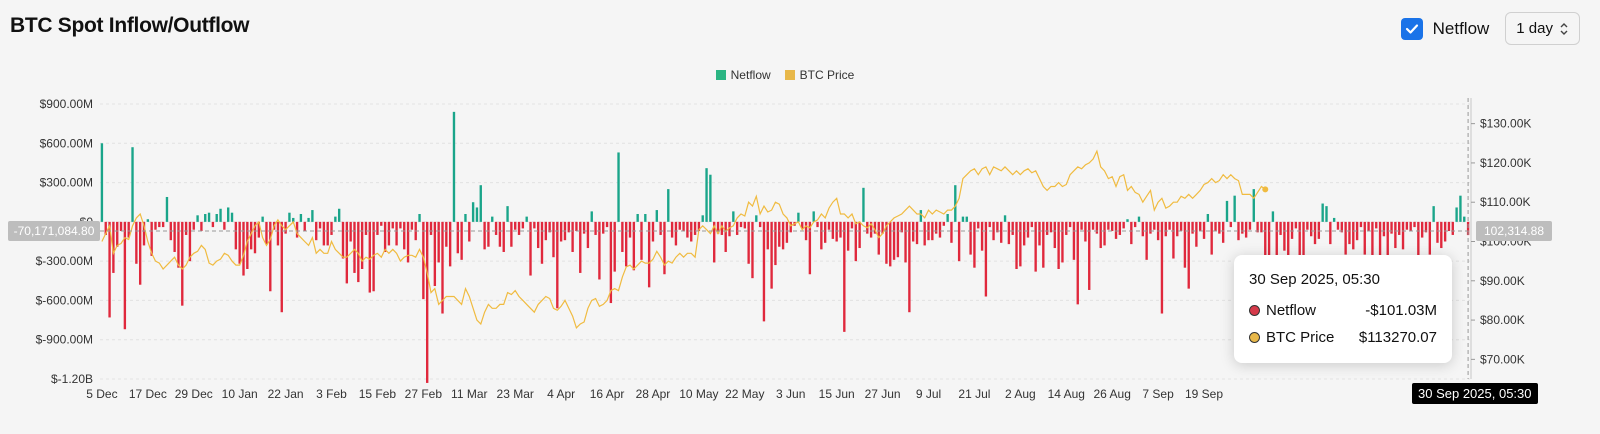 The image size is (1600, 434). I want to click on x-tick-label: 10 May, so click(698, 394).